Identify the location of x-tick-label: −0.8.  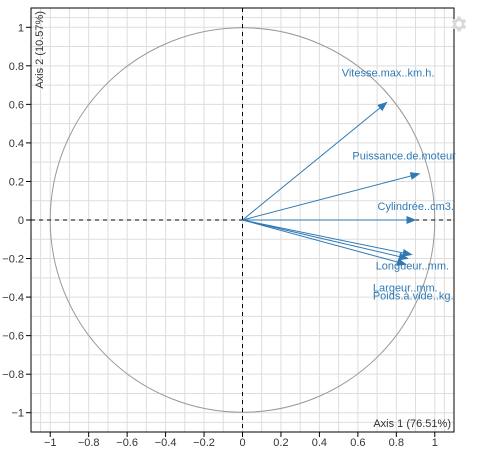
(89, 443).